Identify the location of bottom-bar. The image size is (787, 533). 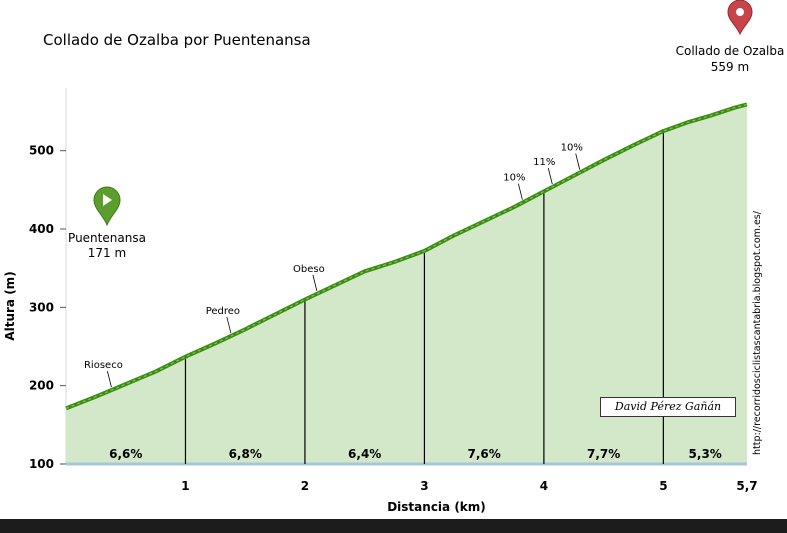
(393, 526).